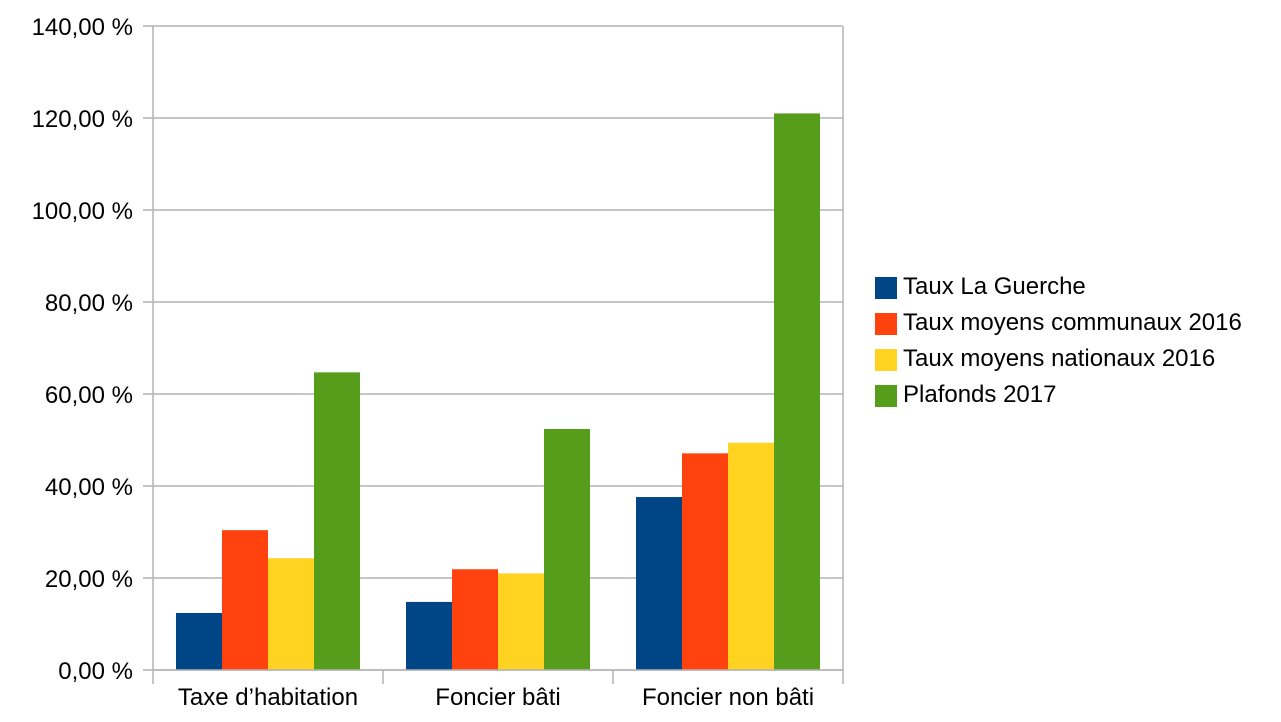 The image size is (1281, 722). I want to click on y-tick-label: 0,00 %, so click(95, 671).